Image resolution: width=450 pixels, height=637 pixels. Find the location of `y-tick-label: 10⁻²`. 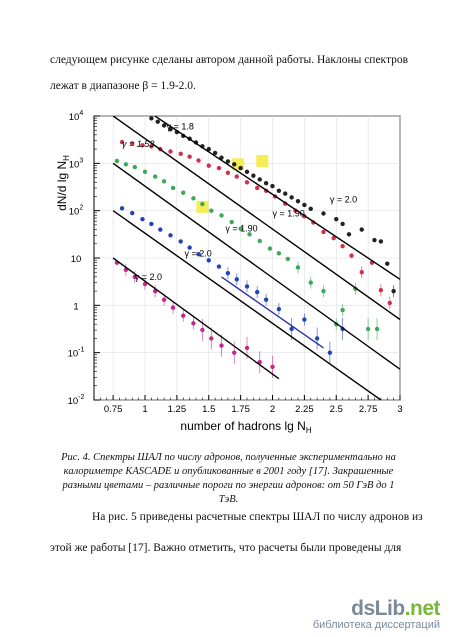

y-tick-label: 10⁻² is located at coordinates (76, 400).